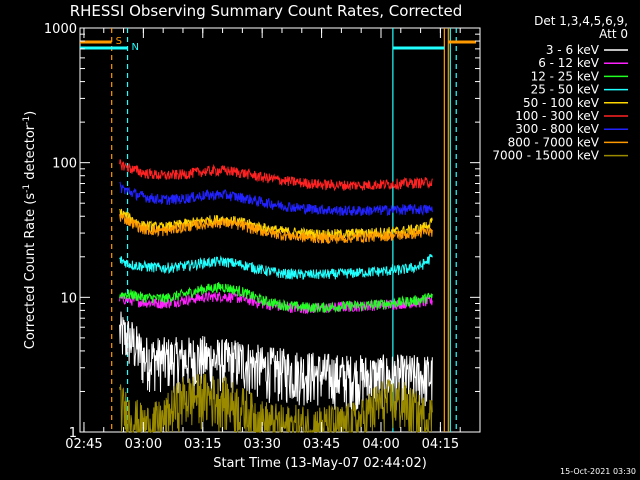  Describe the element at coordinates (565, 76) in the screenshot. I see `legend-label: 12 - 25 keV` at that location.